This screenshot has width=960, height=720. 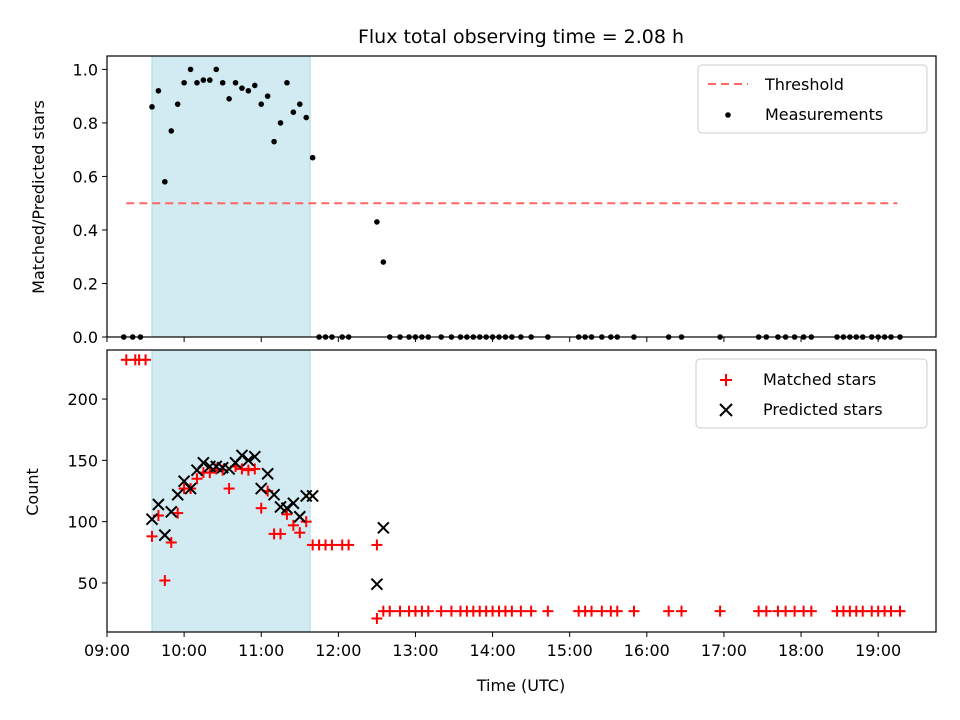 What do you see at coordinates (726, 380) in the screenshot?
I see `legend-matched-swatch` at bounding box center [726, 380].